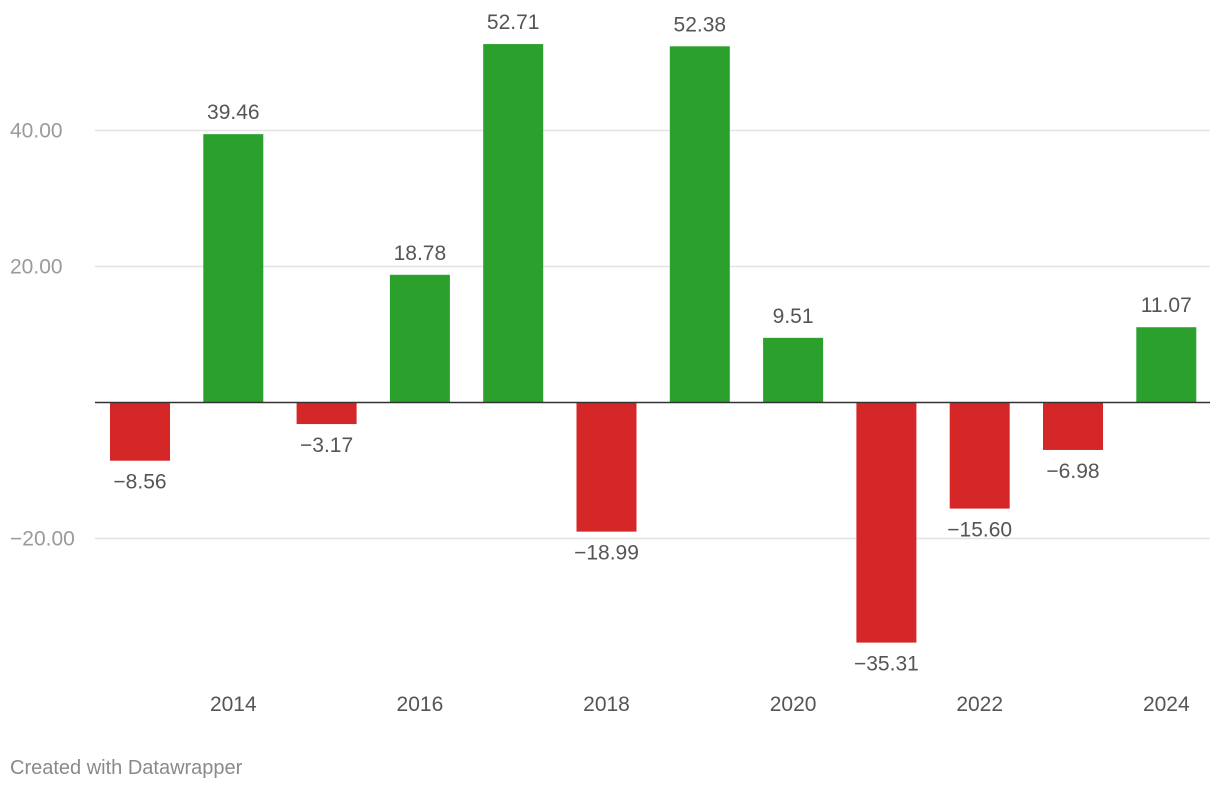  What do you see at coordinates (606, 467) in the screenshot?
I see `bar-2018` at bounding box center [606, 467].